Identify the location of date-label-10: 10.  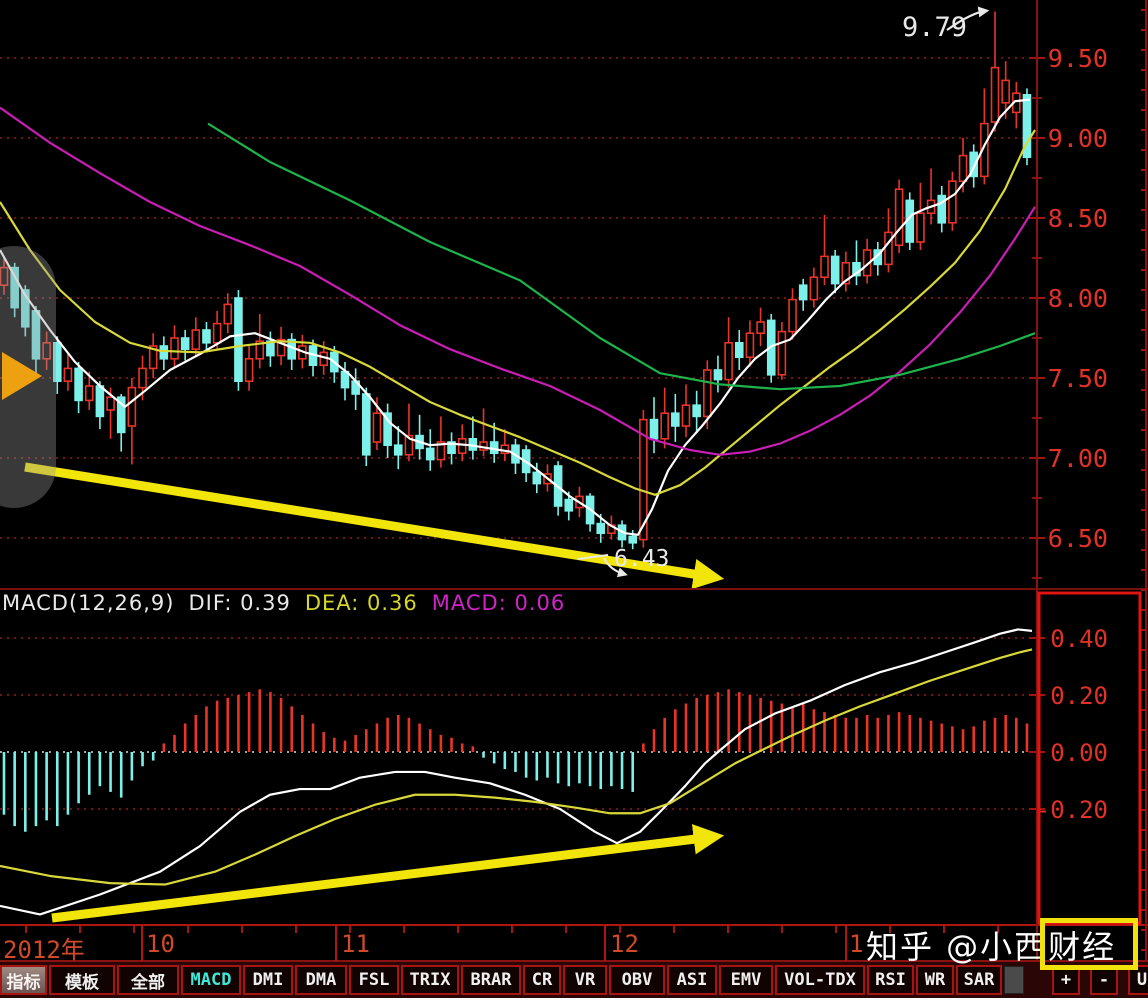
(160, 944).